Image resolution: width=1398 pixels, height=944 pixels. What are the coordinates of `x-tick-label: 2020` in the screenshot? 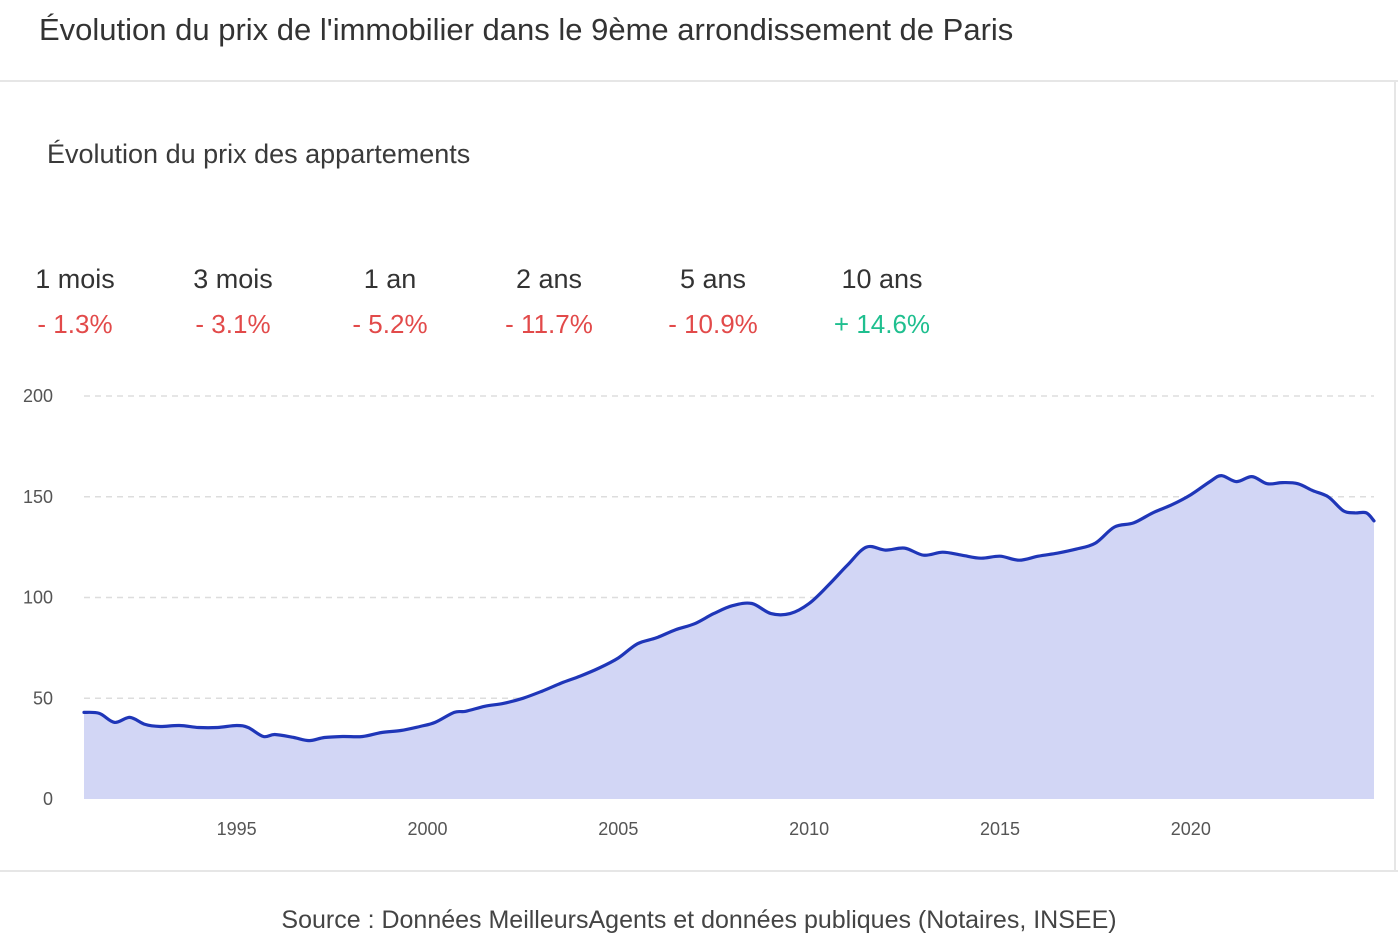 It's located at (1191, 829).